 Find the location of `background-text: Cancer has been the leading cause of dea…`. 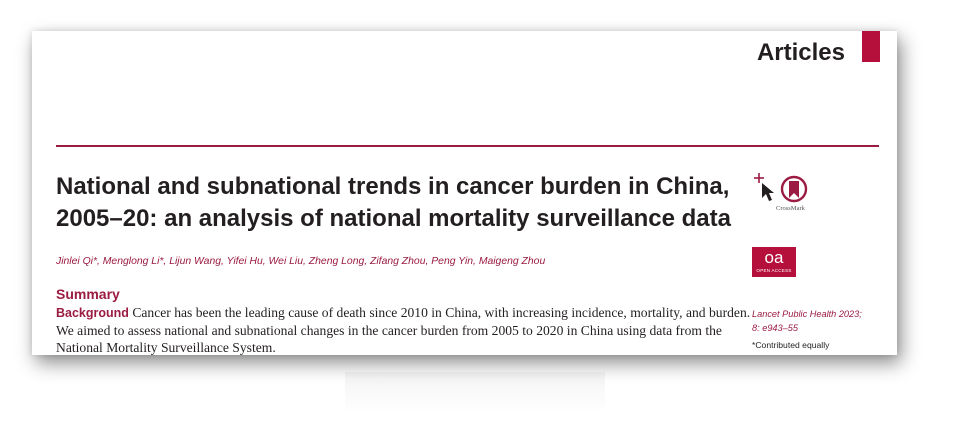

background-text: Cancer has been the leading cause of dea… is located at coordinates (403, 330).